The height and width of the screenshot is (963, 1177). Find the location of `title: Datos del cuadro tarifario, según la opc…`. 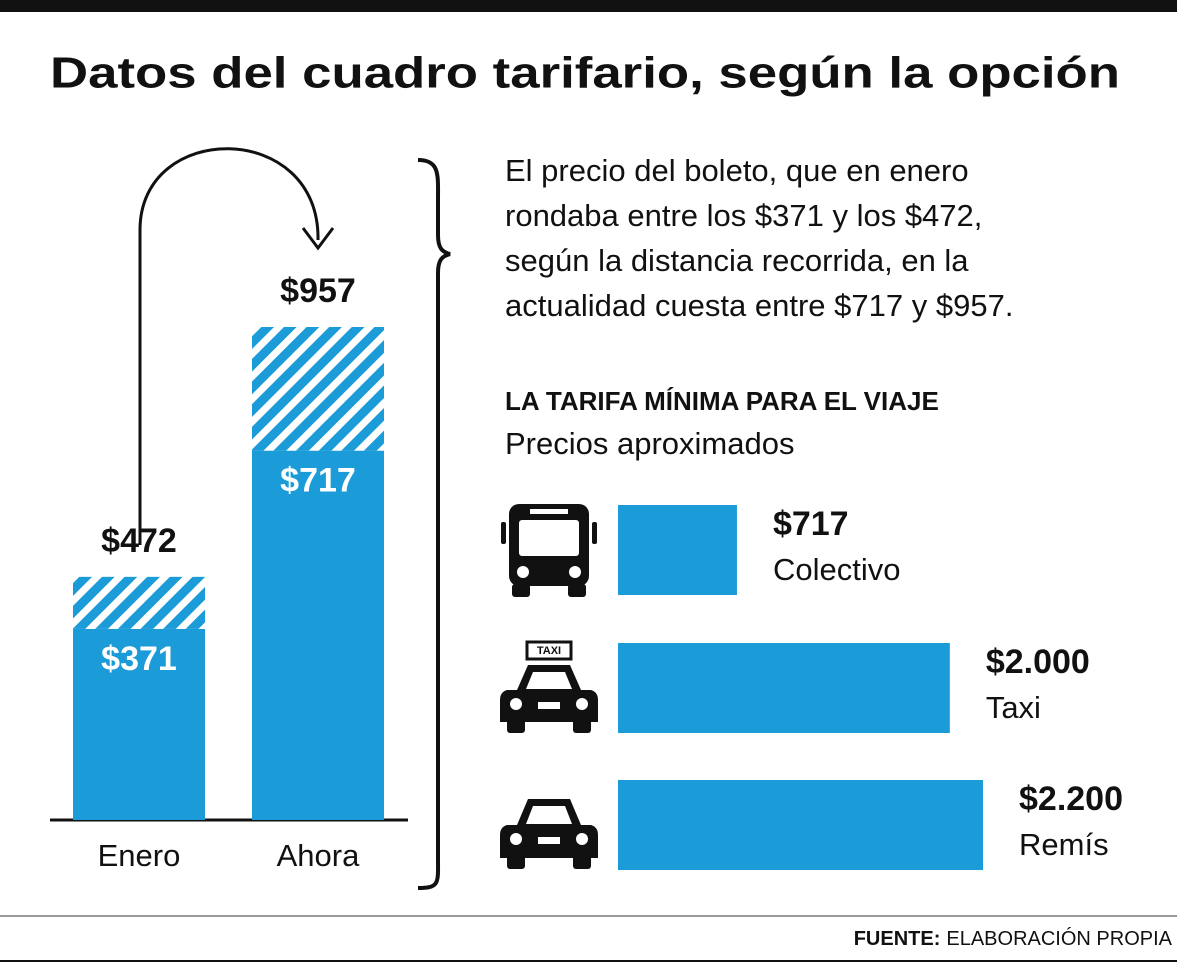

title: Datos del cuadro tarifario, según la opc… is located at coordinates (585, 73).